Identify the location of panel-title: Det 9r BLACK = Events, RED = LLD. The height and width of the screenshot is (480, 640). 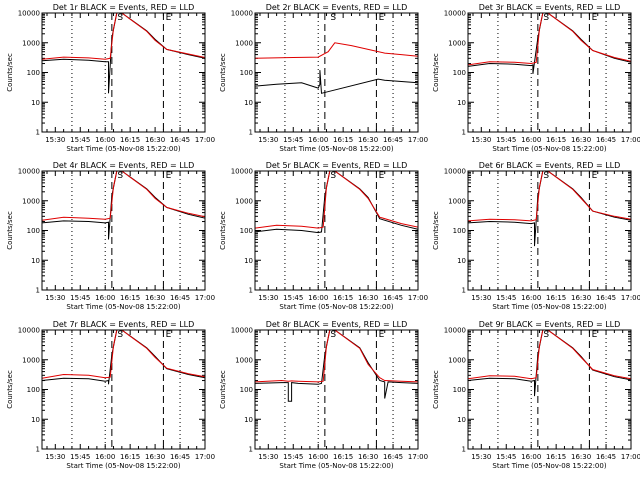
(550, 324).